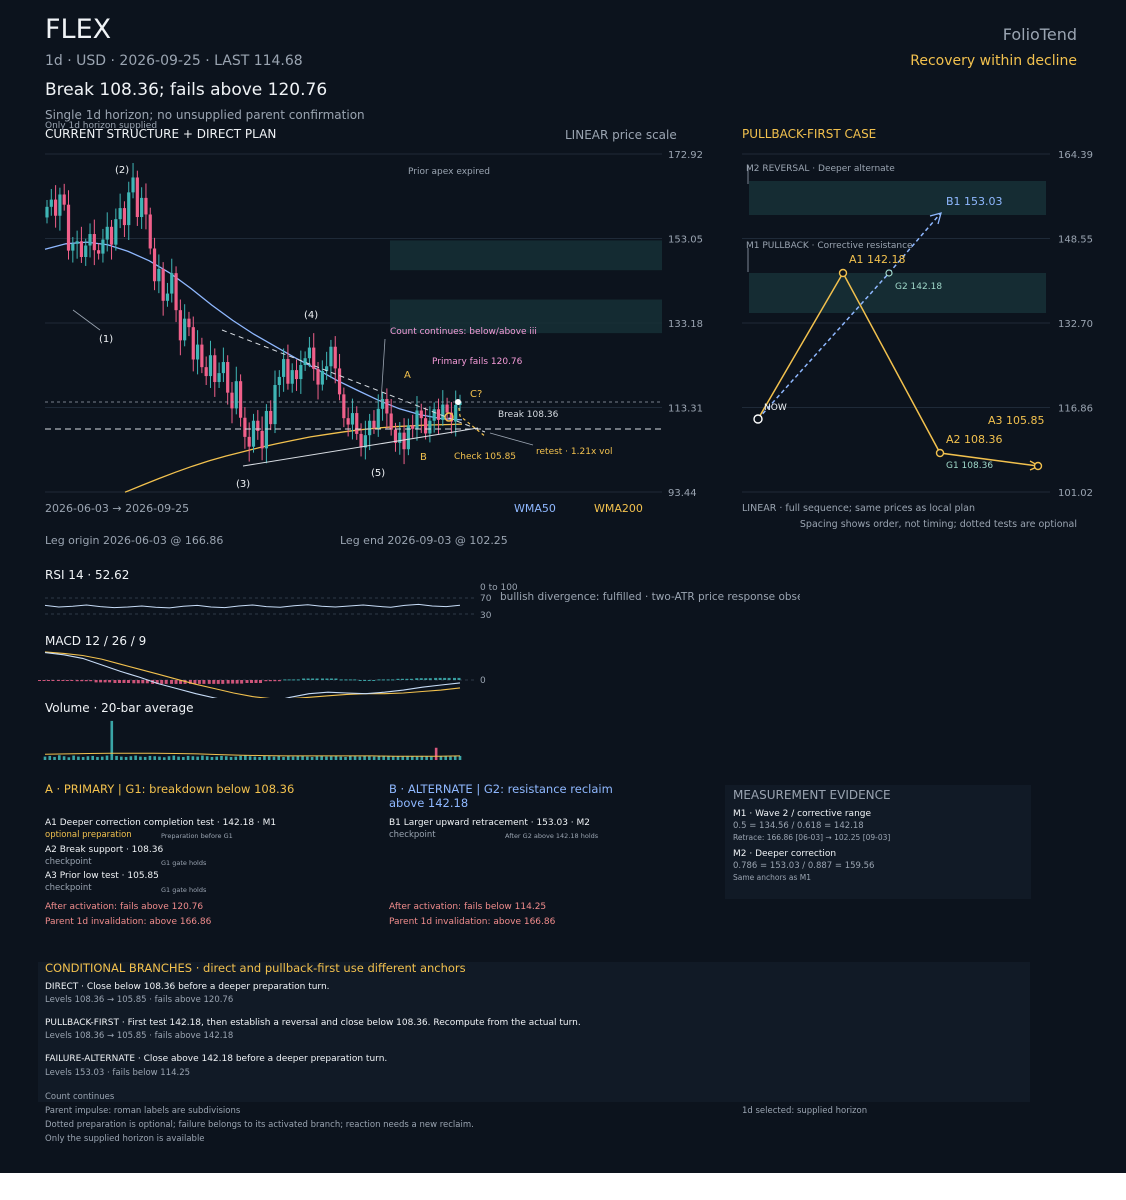 The width and height of the screenshot is (1126, 1200). What do you see at coordinates (974, 439) in the screenshot?
I see `a2-label: A2 108.36` at bounding box center [974, 439].